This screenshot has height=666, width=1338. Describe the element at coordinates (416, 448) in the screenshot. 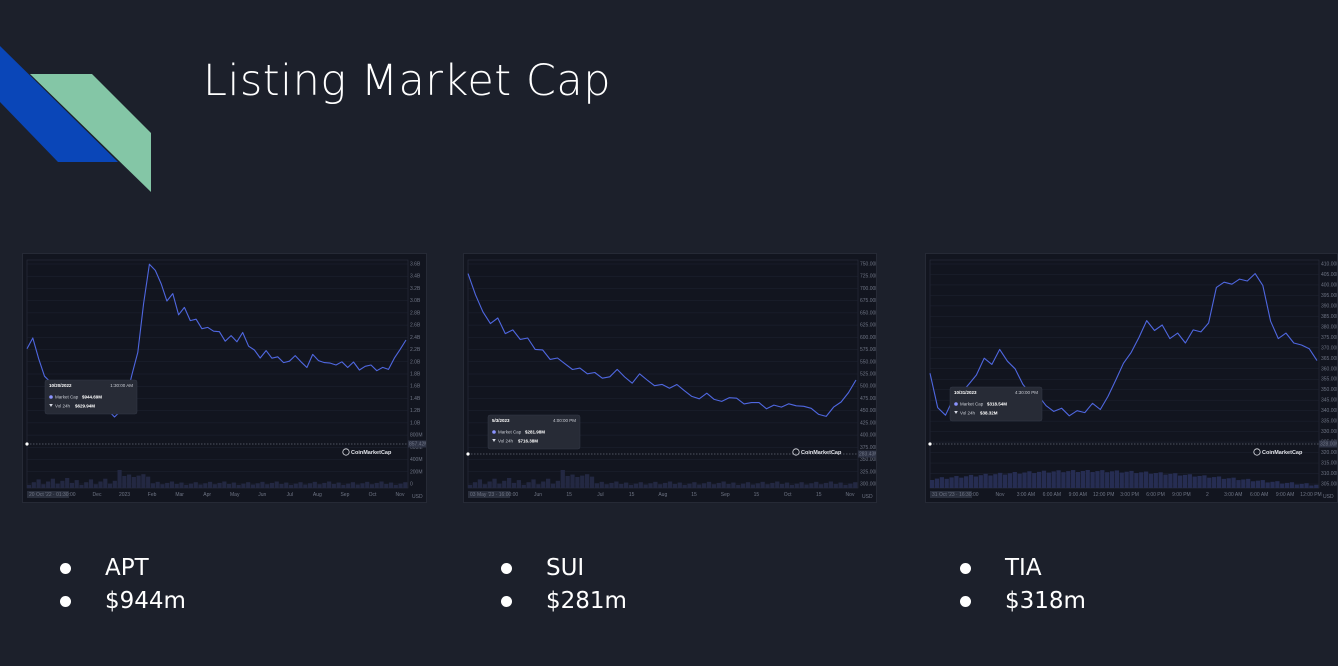

I see `y-tick-label: 600M` at that location.